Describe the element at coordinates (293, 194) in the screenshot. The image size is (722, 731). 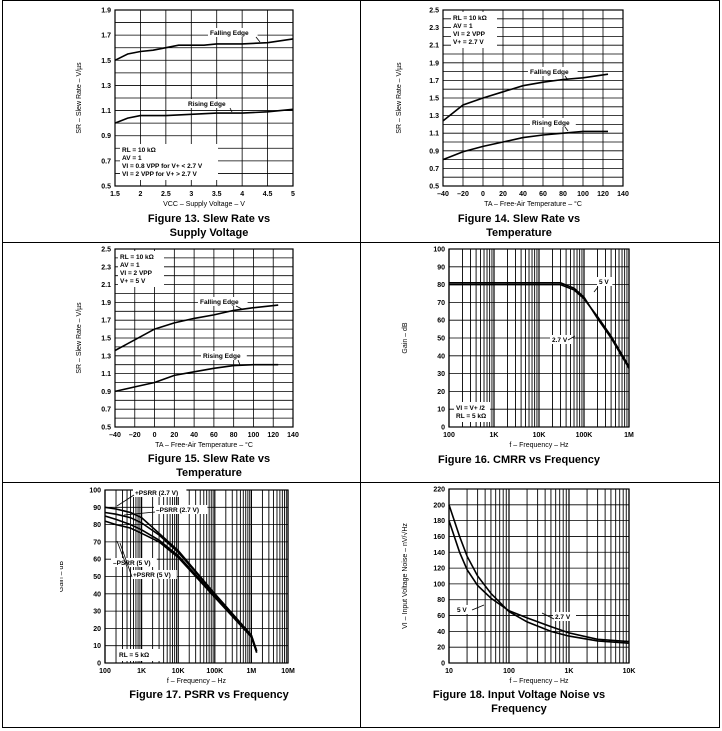
I see `fig13-xtick-label: 5` at that location.